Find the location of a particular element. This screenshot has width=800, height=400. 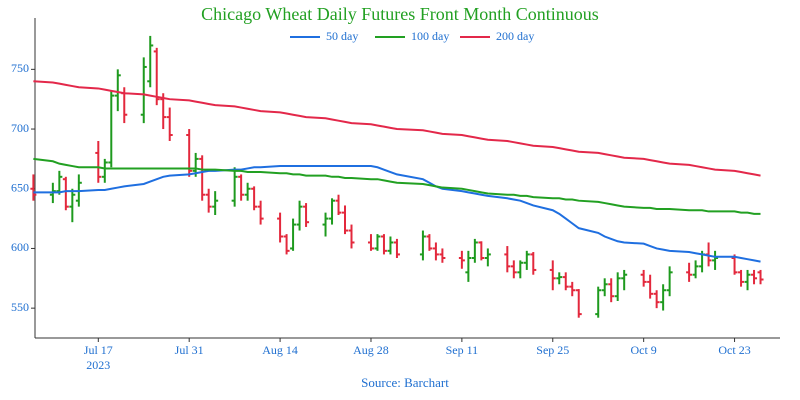

y-tick-label: 550 is located at coordinates (20, 307).